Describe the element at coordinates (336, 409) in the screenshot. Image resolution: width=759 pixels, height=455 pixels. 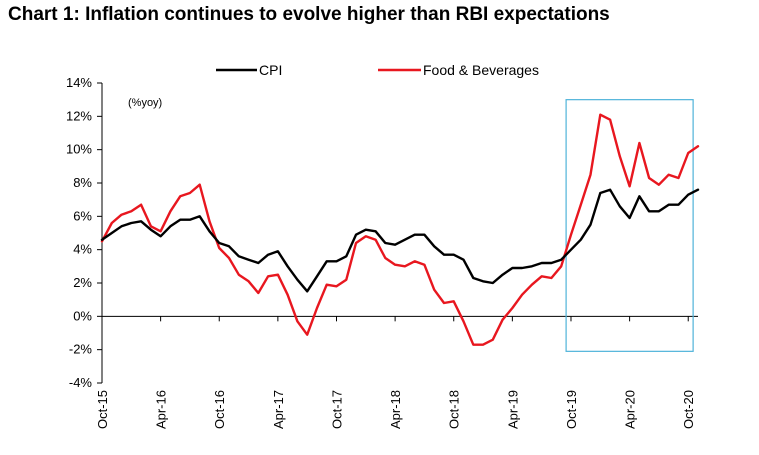
I see `x-tick-label: Oct-17` at that location.